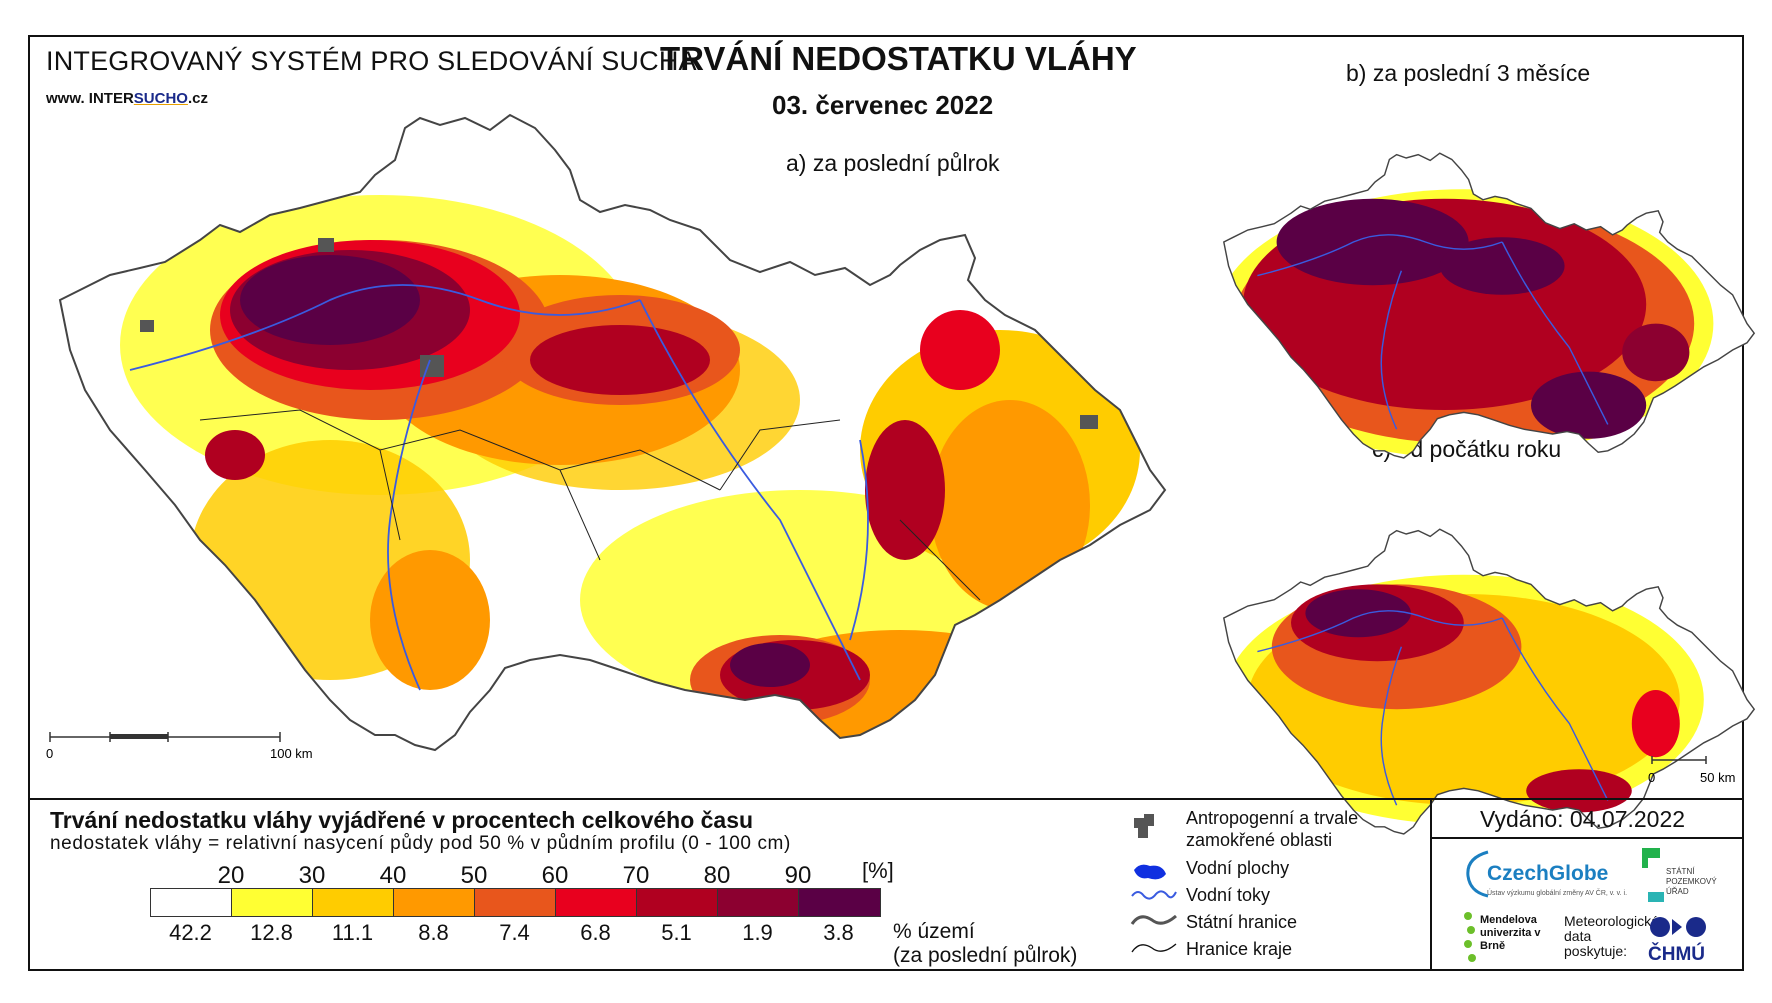  What do you see at coordinates (1153, 919) in the screenshot?
I see `state-border-icon` at bounding box center [1153, 919].